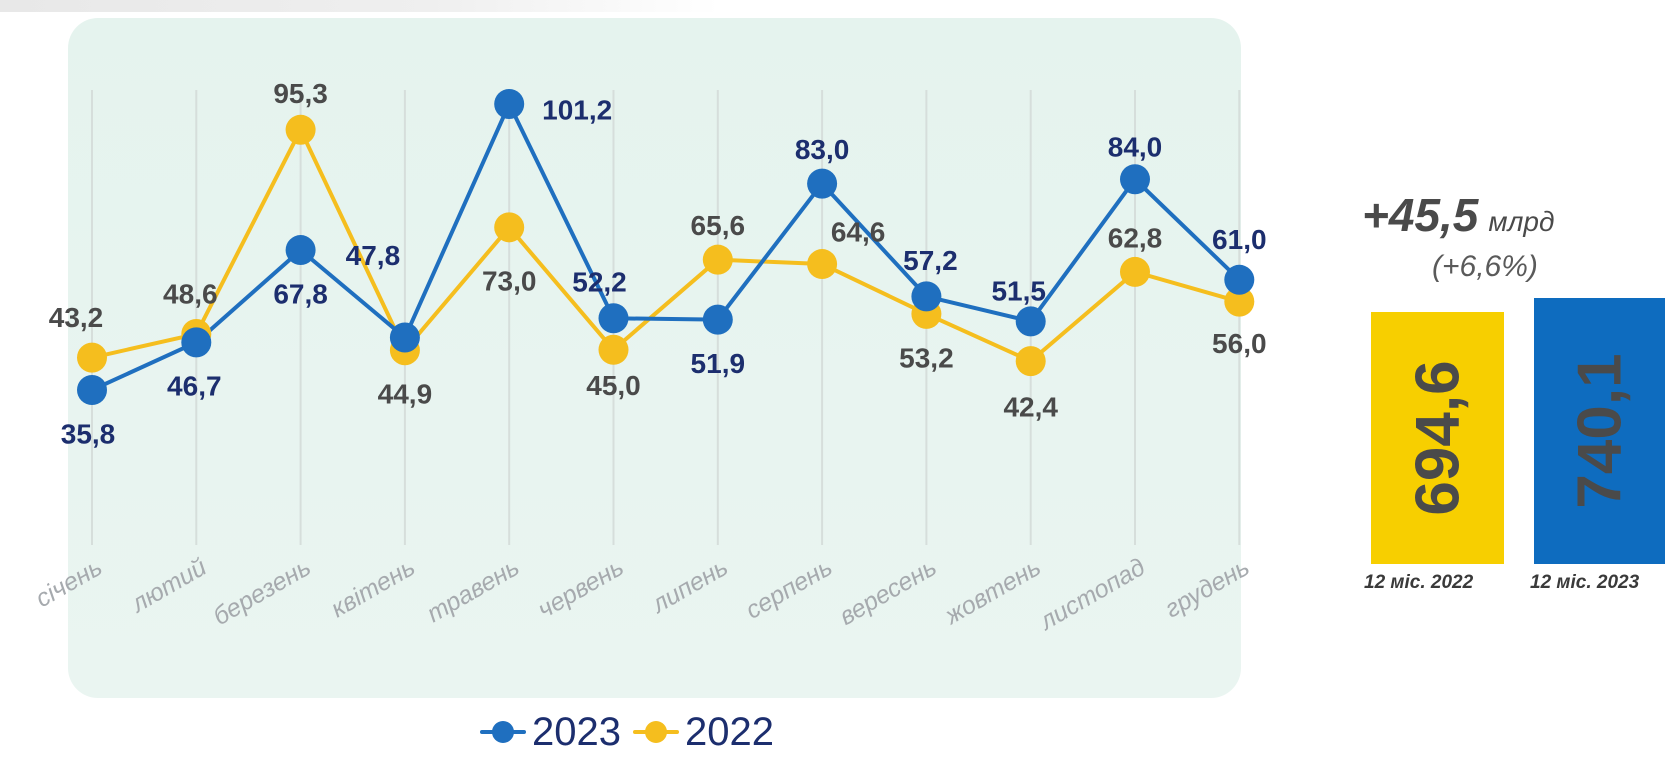 This screenshot has width=1665, height=758. I want to click on chart-legend: 2023 2022, so click(627, 732).